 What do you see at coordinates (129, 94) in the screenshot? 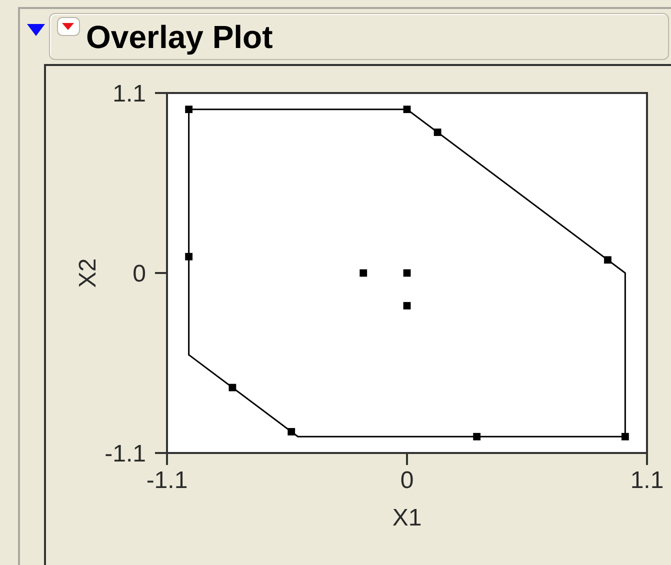
I see `y-tick-label: 1.1` at bounding box center [129, 94].